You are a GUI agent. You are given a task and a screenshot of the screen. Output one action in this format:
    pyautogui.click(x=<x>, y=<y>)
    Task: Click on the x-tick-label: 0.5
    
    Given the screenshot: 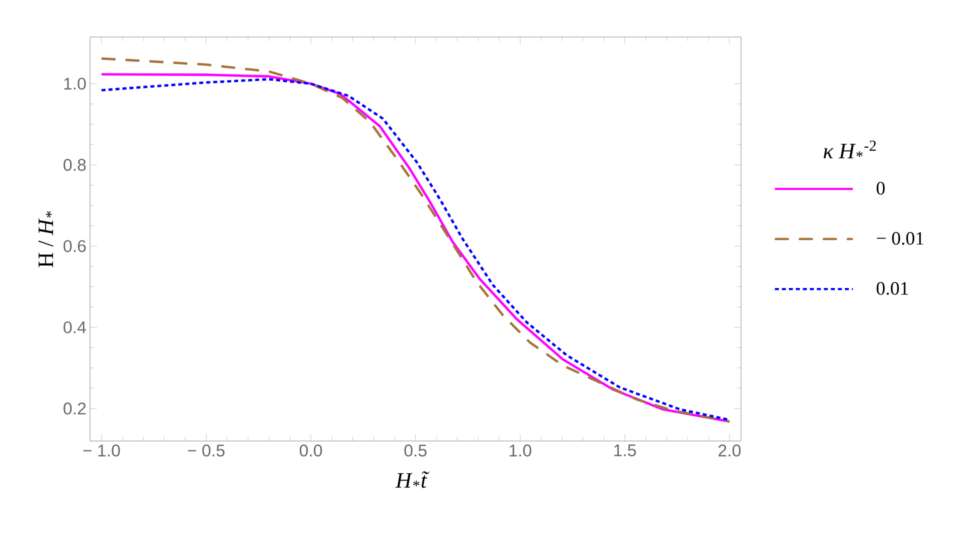 What is the action you would take?
    pyautogui.click(x=415, y=450)
    